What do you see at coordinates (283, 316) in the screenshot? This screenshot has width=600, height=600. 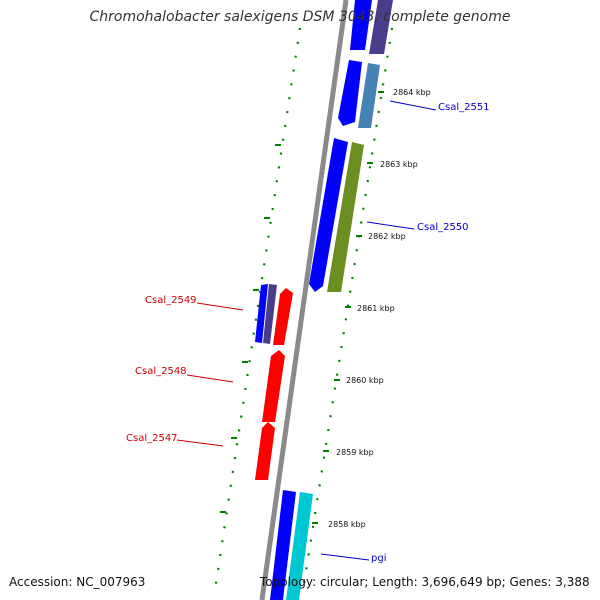 I see `gene-csal-2549-red` at bounding box center [283, 316].